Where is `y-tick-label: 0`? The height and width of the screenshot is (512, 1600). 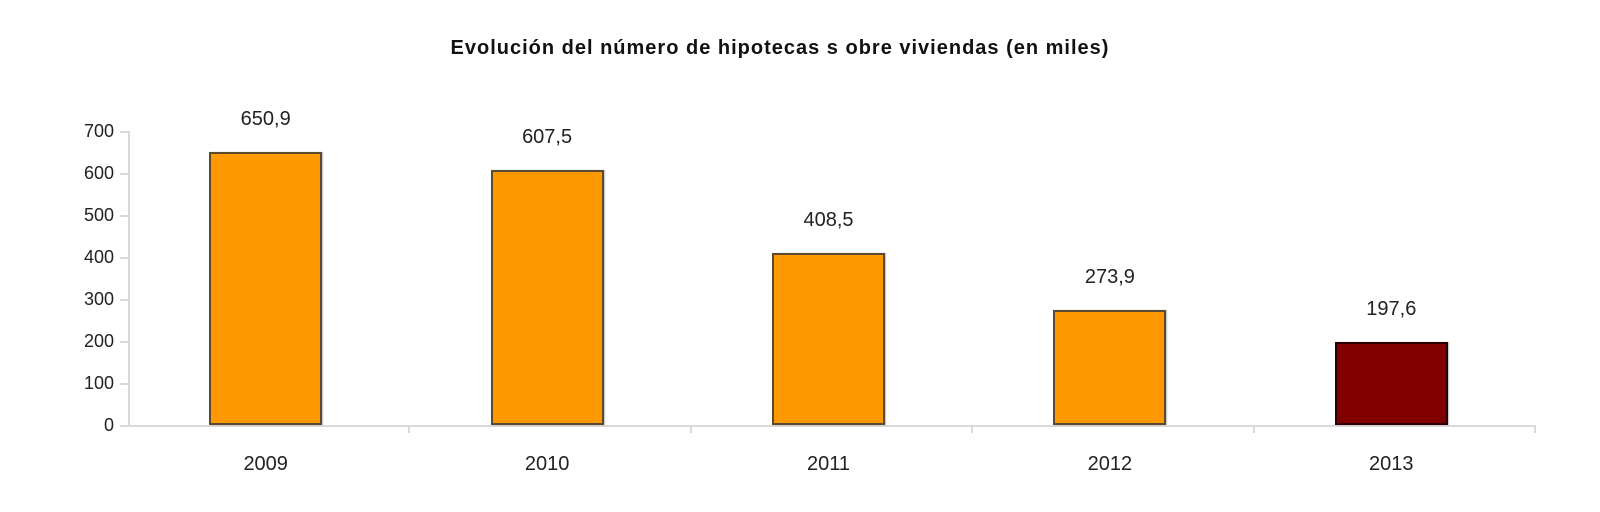 y-tick-label: 0 is located at coordinates (108, 425).